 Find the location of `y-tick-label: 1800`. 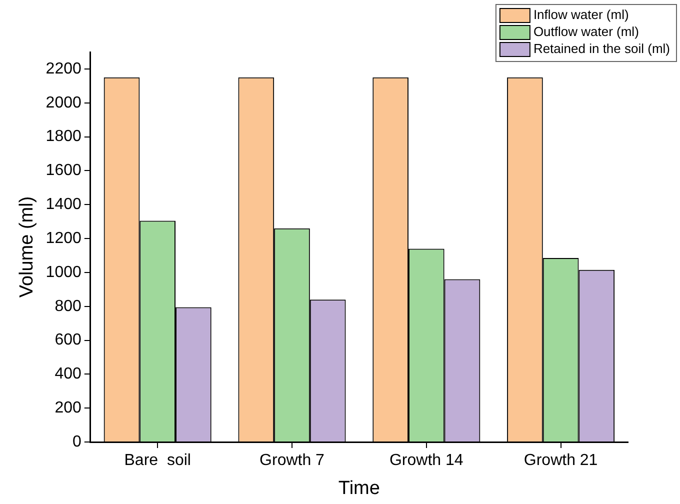

y-tick-label: 1800 is located at coordinates (64, 137).